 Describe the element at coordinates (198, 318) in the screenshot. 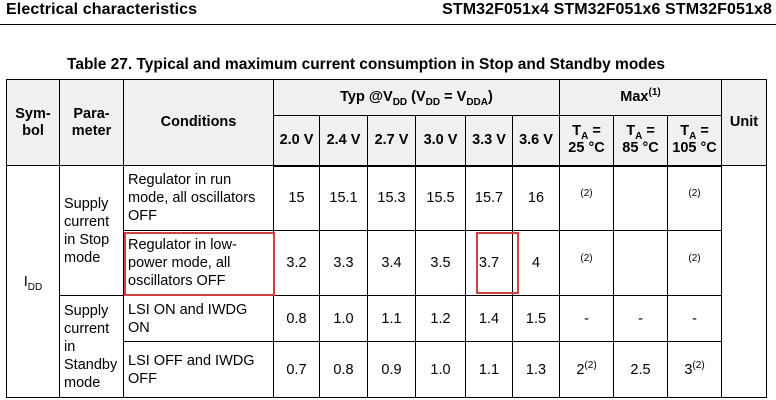

I see `condition-cell: LSI ON and IWDG ON` at that location.